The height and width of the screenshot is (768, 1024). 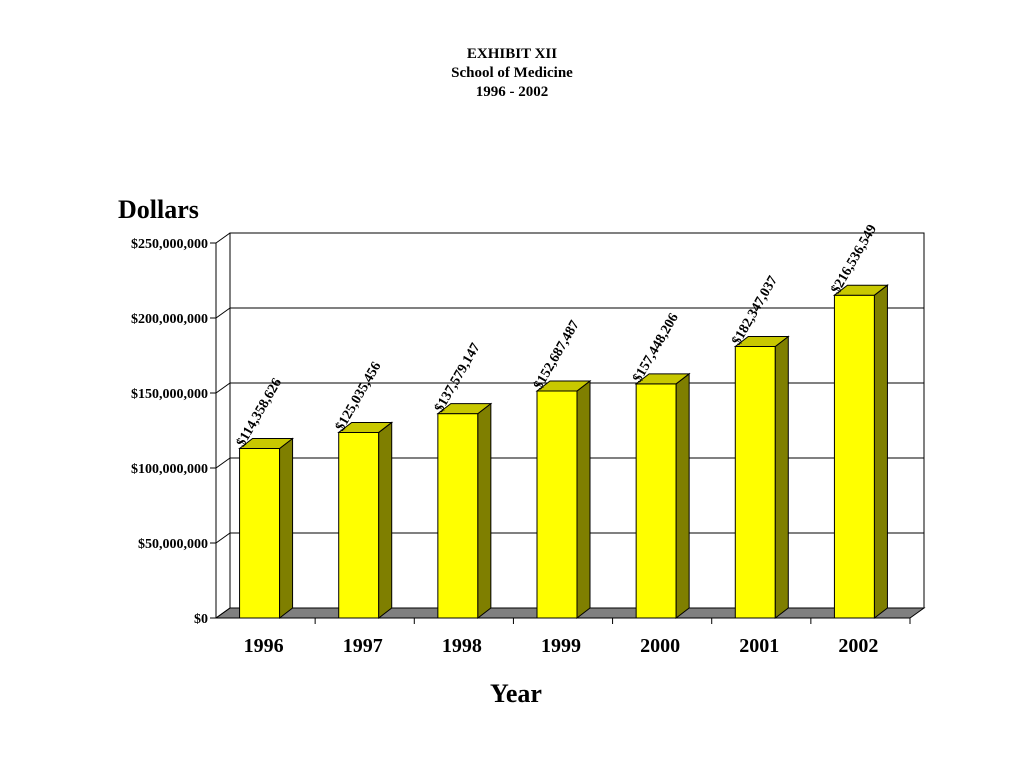 What do you see at coordinates (858, 646) in the screenshot?
I see `x-tick-label: 2002` at bounding box center [858, 646].